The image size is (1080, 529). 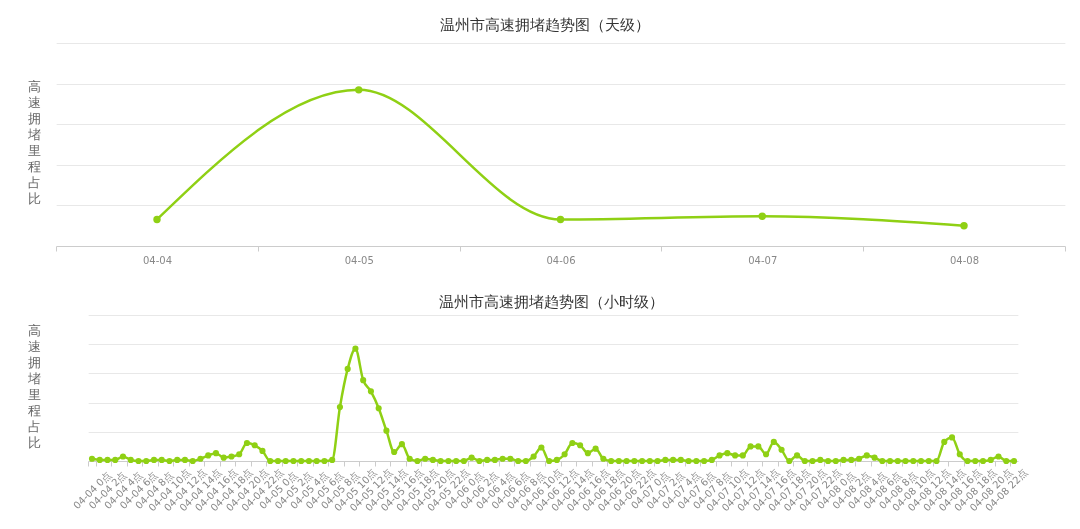 I want to click on chart-title: 温州市高速拥堵趋势图（天级）, so click(x=544, y=25).